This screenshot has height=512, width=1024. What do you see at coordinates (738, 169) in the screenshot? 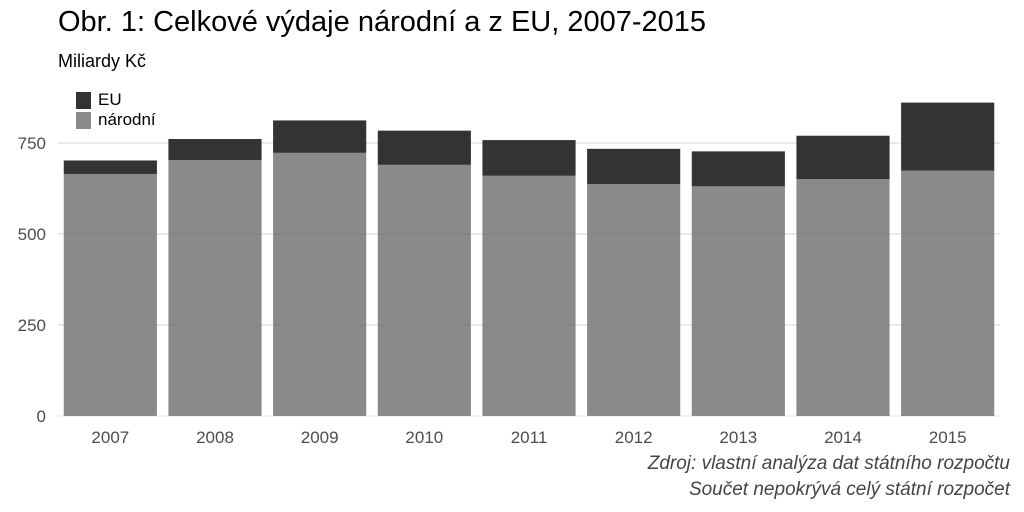
I see `bar-eu-2013` at bounding box center [738, 169].